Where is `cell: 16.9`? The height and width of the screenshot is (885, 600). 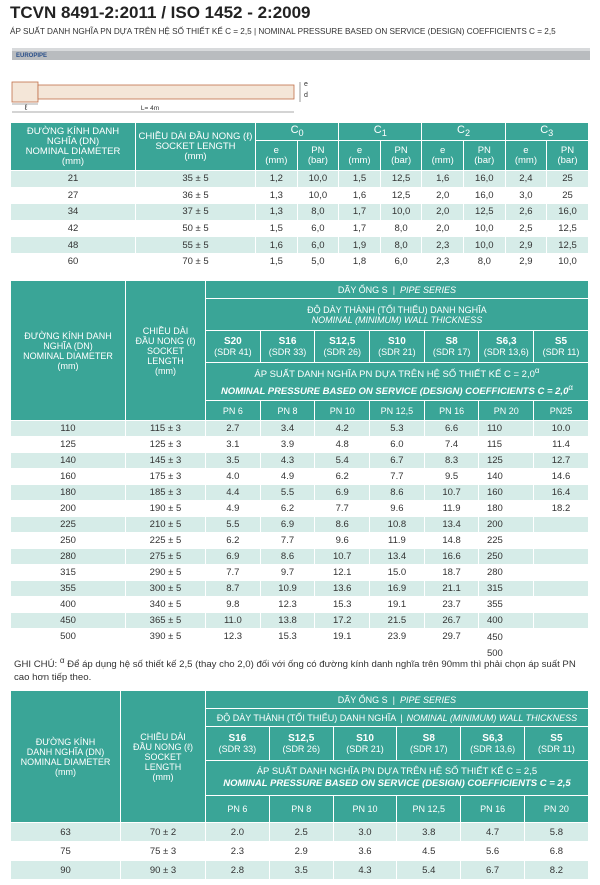 cell: 16.9 is located at coordinates (397, 588).